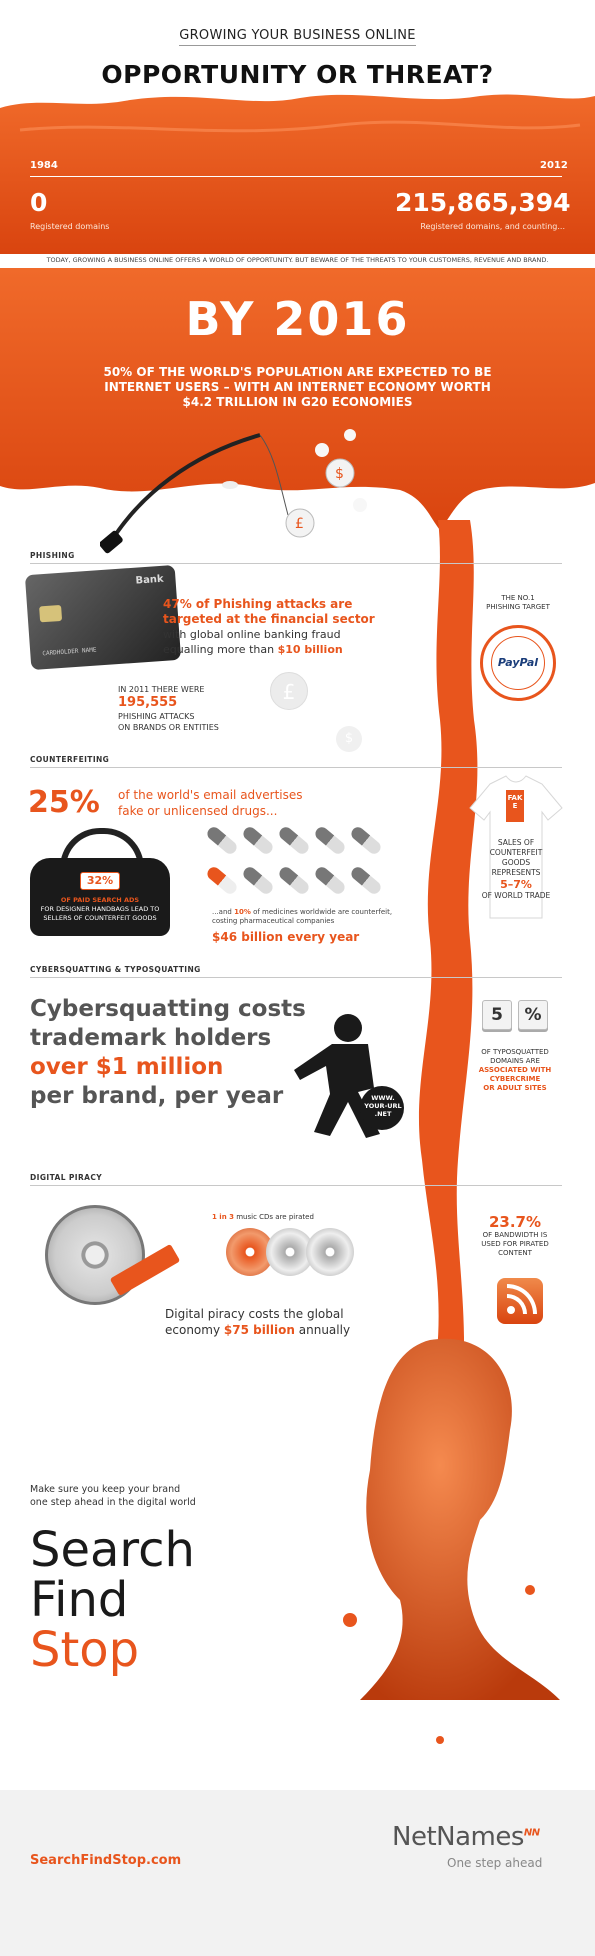 This screenshot has width=595, height=1956. Describe the element at coordinates (39, 202) in the screenshot. I see `timeline-start-value: 0` at that location.